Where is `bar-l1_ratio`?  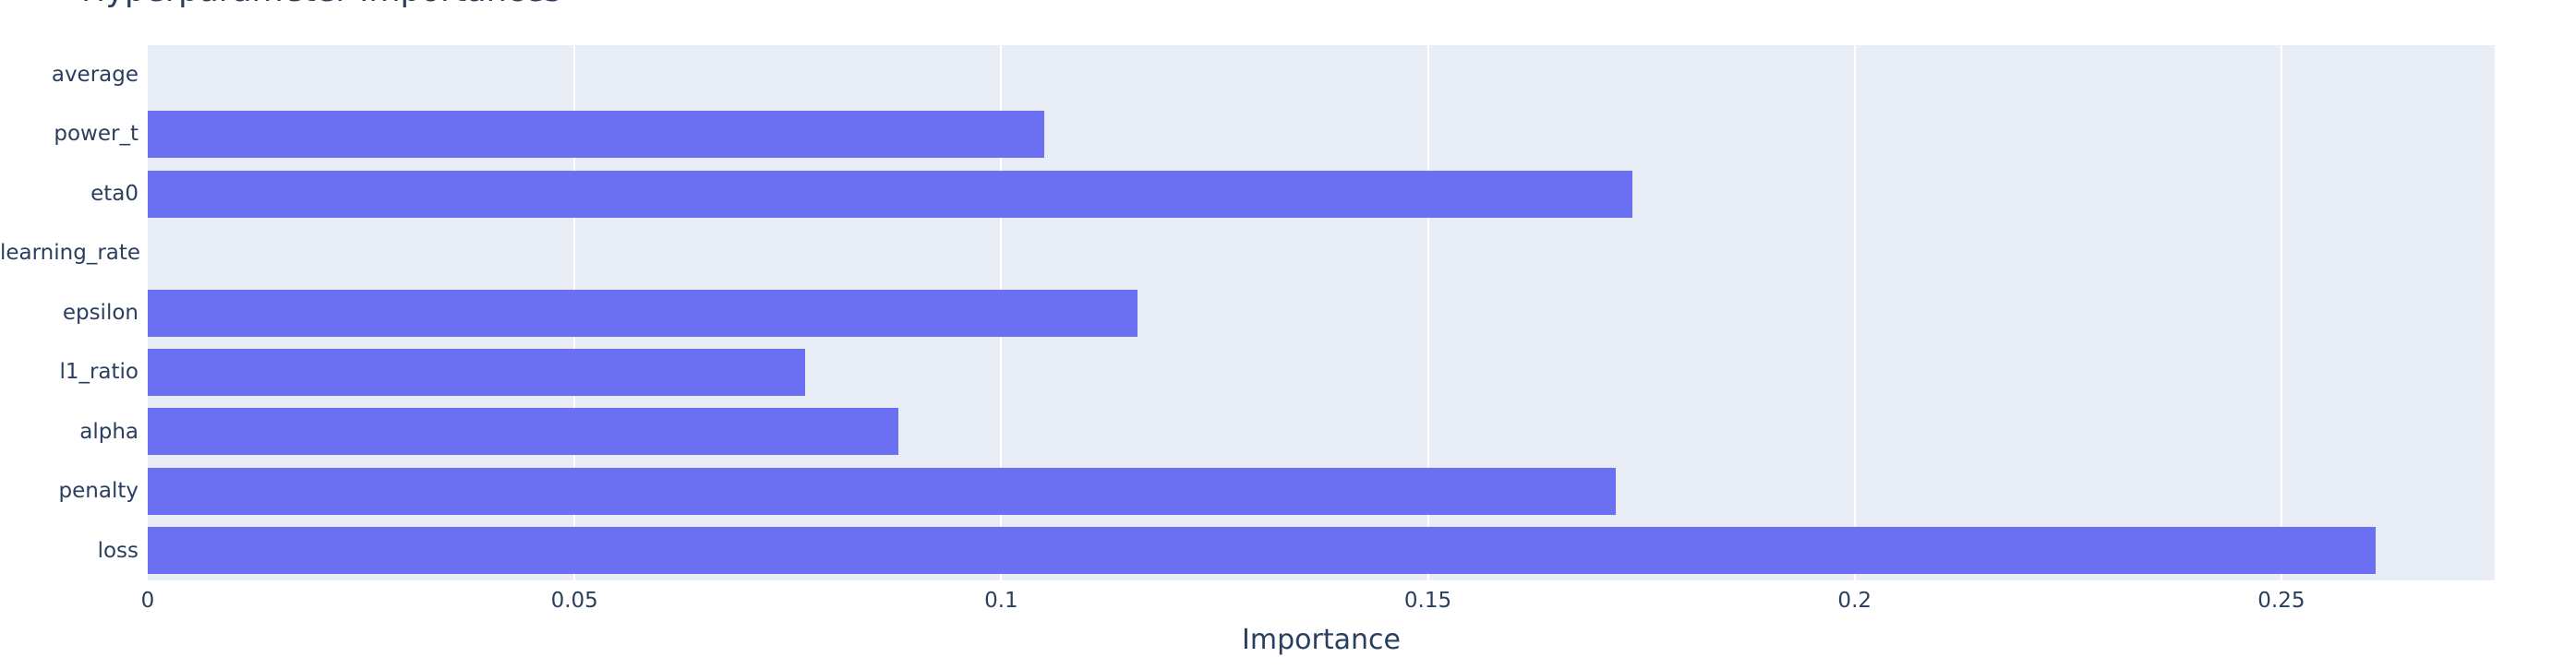
bar-l1_ratio is located at coordinates (476, 372).